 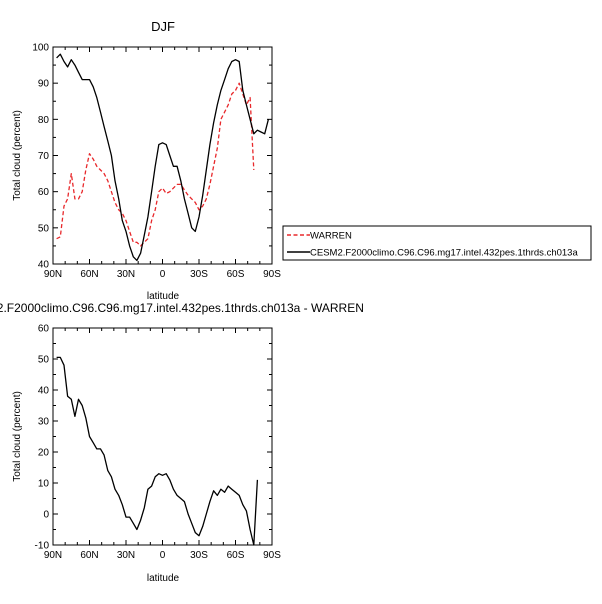 I want to click on bottom-x-axis-label: latitude, so click(x=163, y=578).